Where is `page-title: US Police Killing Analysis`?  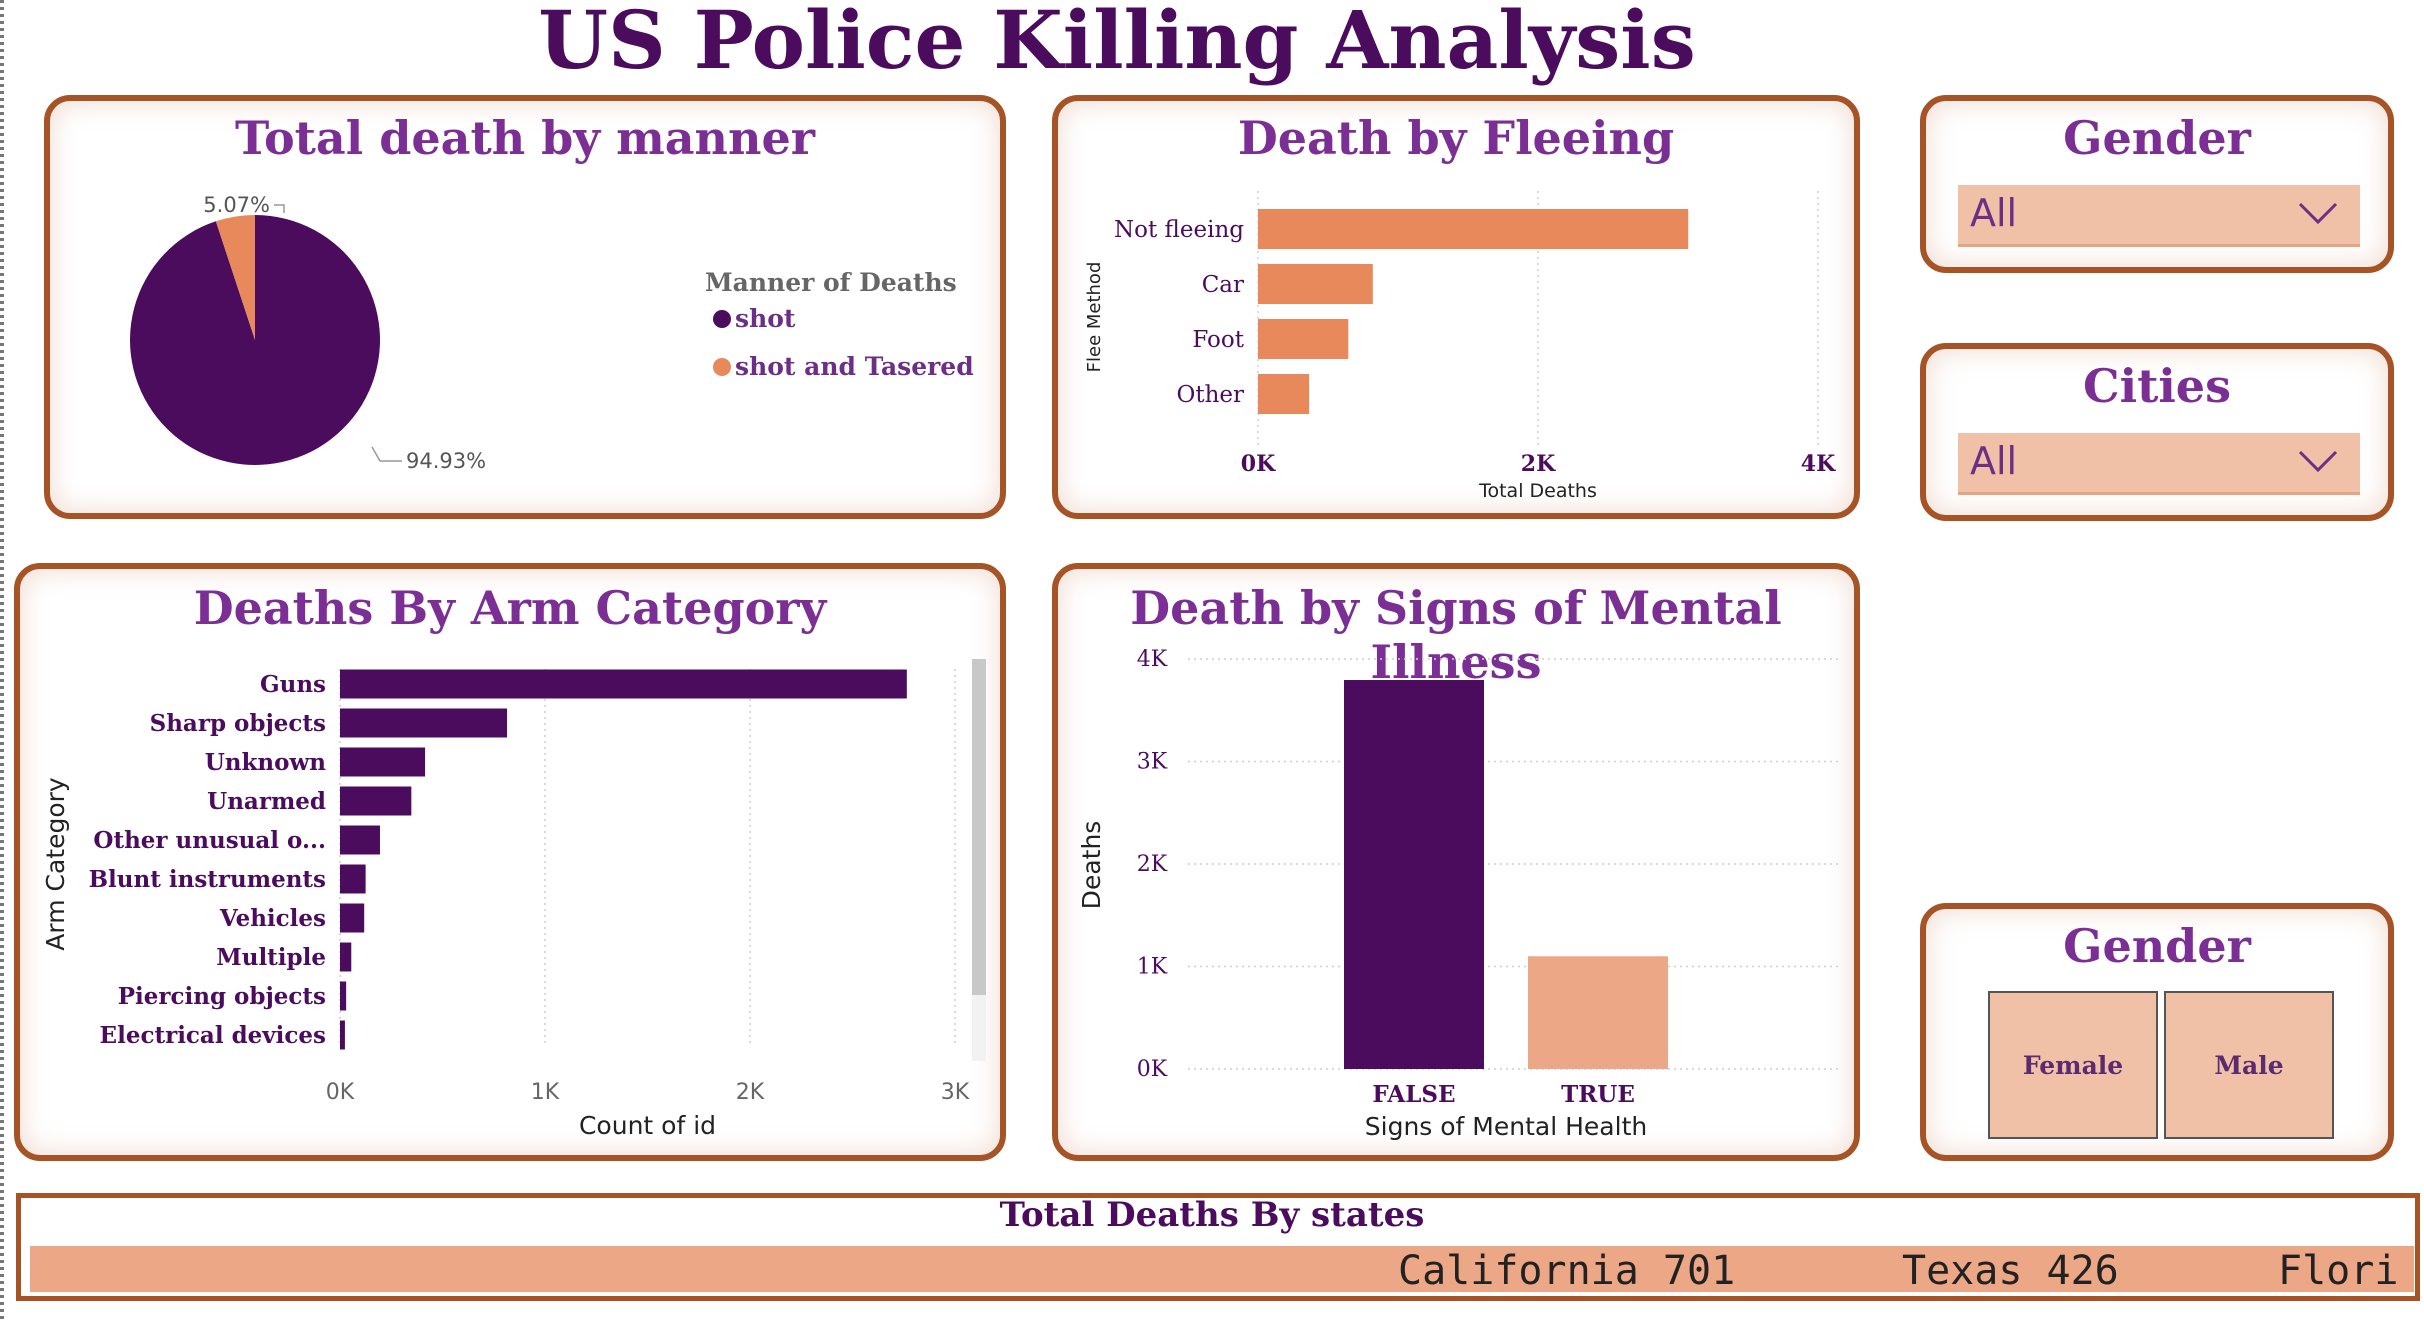 page-title: US Police Killing Analysis is located at coordinates (1117, 43).